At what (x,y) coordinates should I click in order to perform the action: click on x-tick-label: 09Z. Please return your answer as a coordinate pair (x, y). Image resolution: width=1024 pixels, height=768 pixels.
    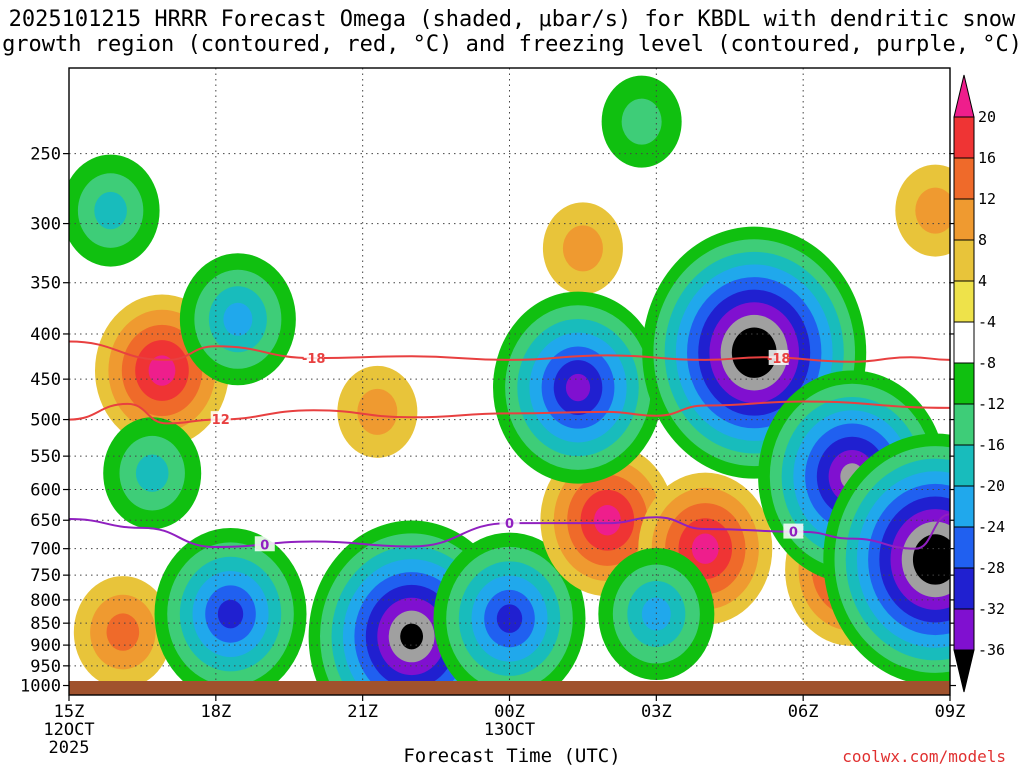
    Looking at the image, I should click on (950, 712).